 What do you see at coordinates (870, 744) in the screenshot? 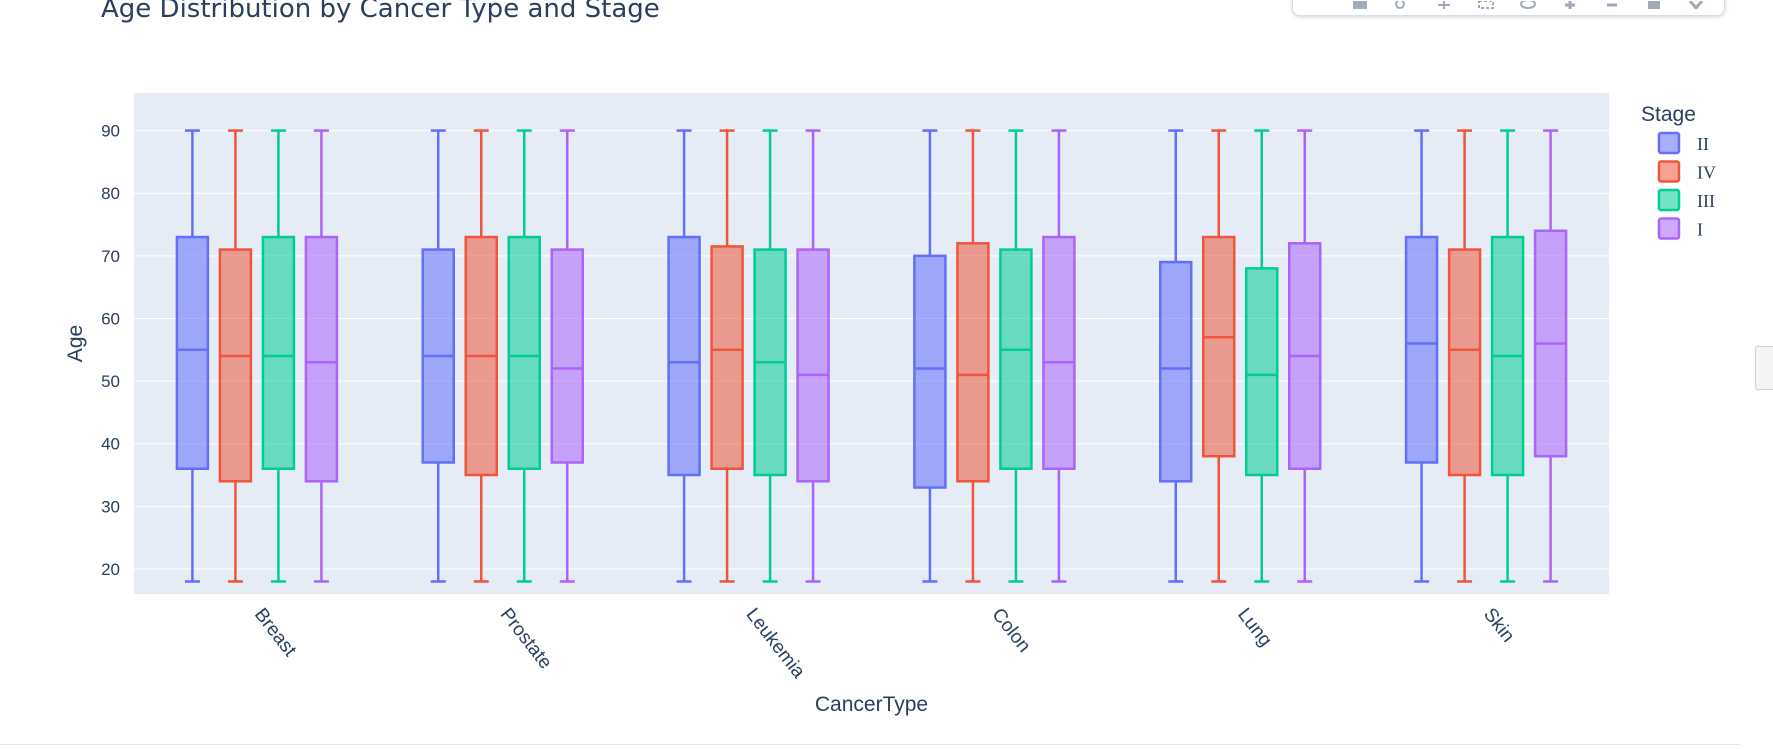
I see `page-divider` at bounding box center [870, 744].